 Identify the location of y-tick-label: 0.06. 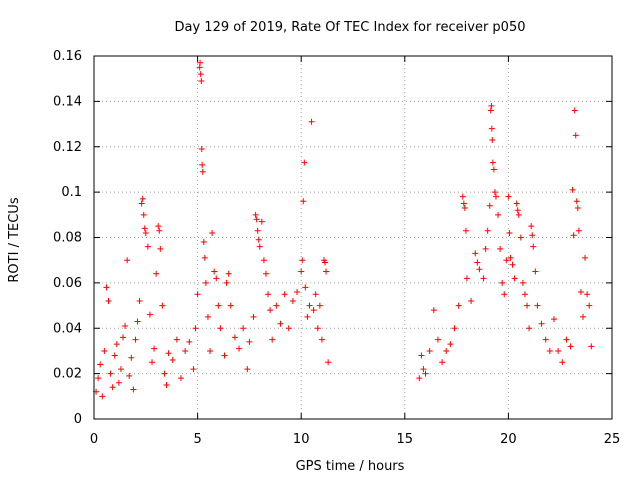
(67, 283).